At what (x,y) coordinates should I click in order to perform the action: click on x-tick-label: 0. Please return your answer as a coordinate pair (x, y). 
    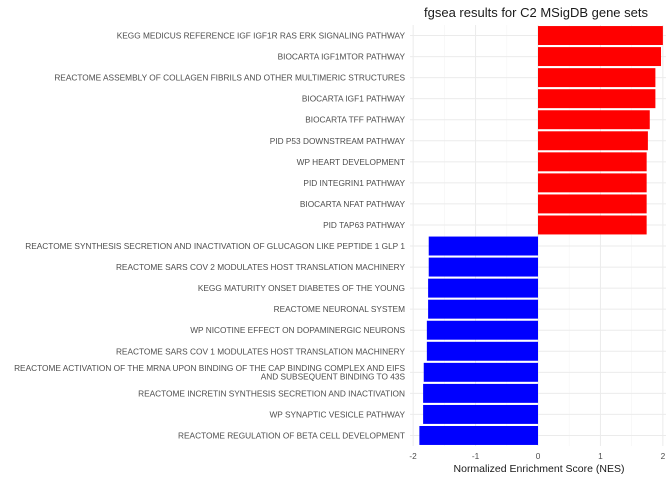
    Looking at the image, I should click on (538, 456).